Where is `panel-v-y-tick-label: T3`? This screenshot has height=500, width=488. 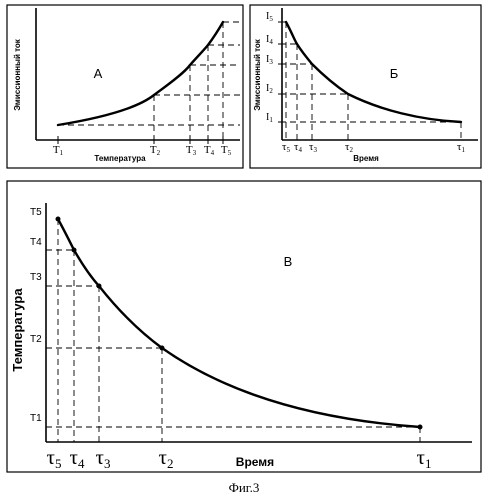 panel-v-y-tick-label: T3 is located at coordinates (36, 277).